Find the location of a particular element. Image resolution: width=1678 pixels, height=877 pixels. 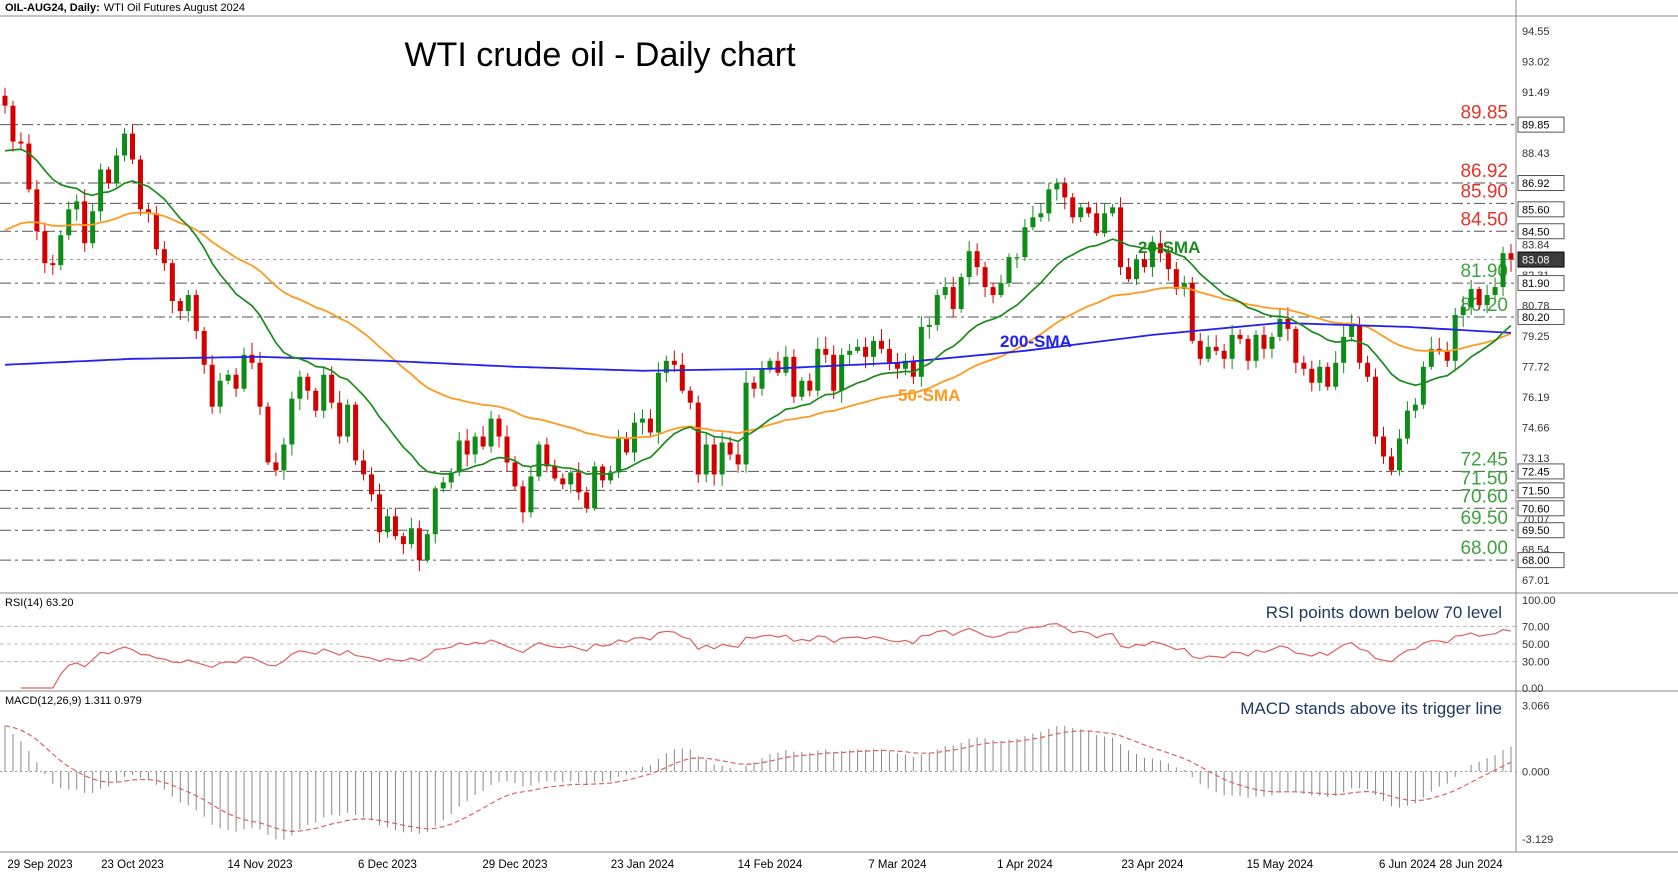

price-box-label: 71.50 is located at coordinates (1536, 491).